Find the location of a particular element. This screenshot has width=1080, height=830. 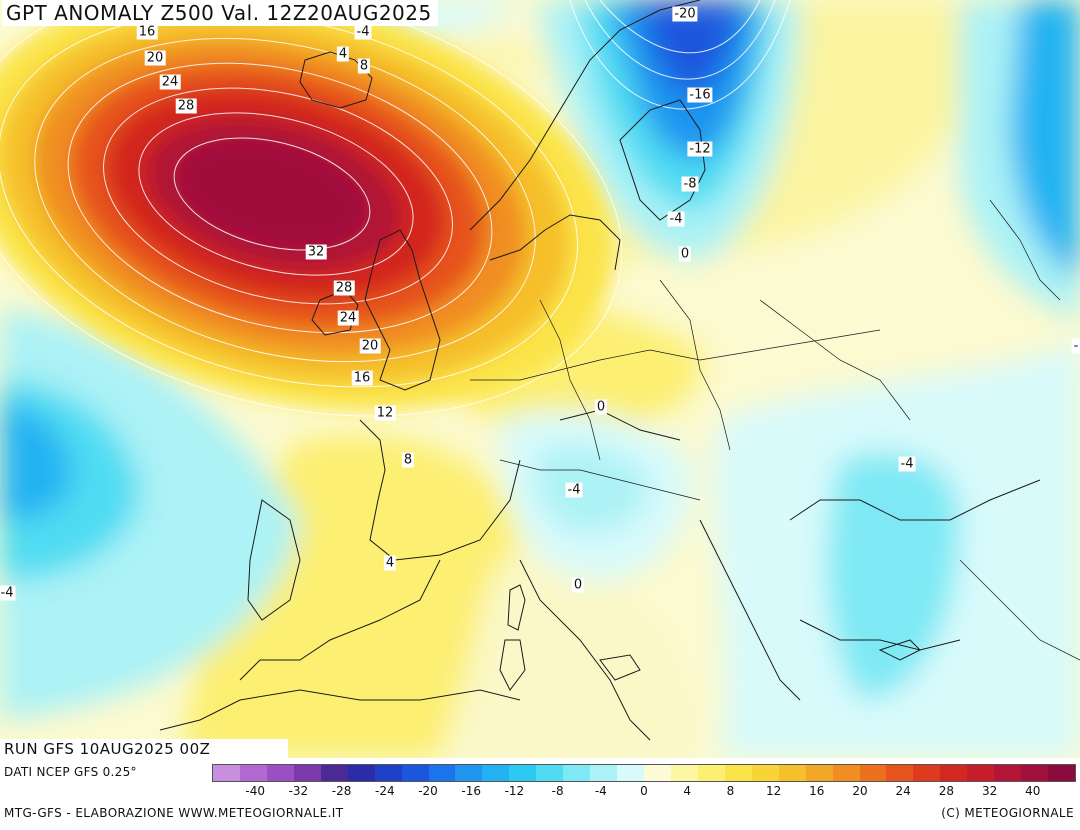

color-legend is located at coordinates (644, 773).